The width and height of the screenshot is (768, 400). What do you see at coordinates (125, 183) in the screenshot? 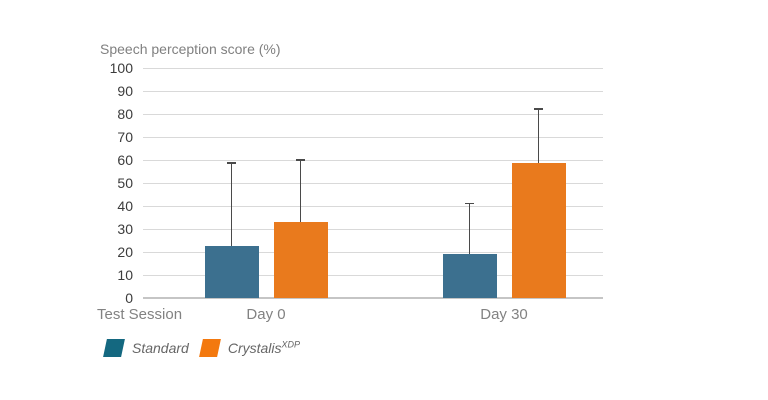
I see `y-tick-label: 50` at bounding box center [125, 183].